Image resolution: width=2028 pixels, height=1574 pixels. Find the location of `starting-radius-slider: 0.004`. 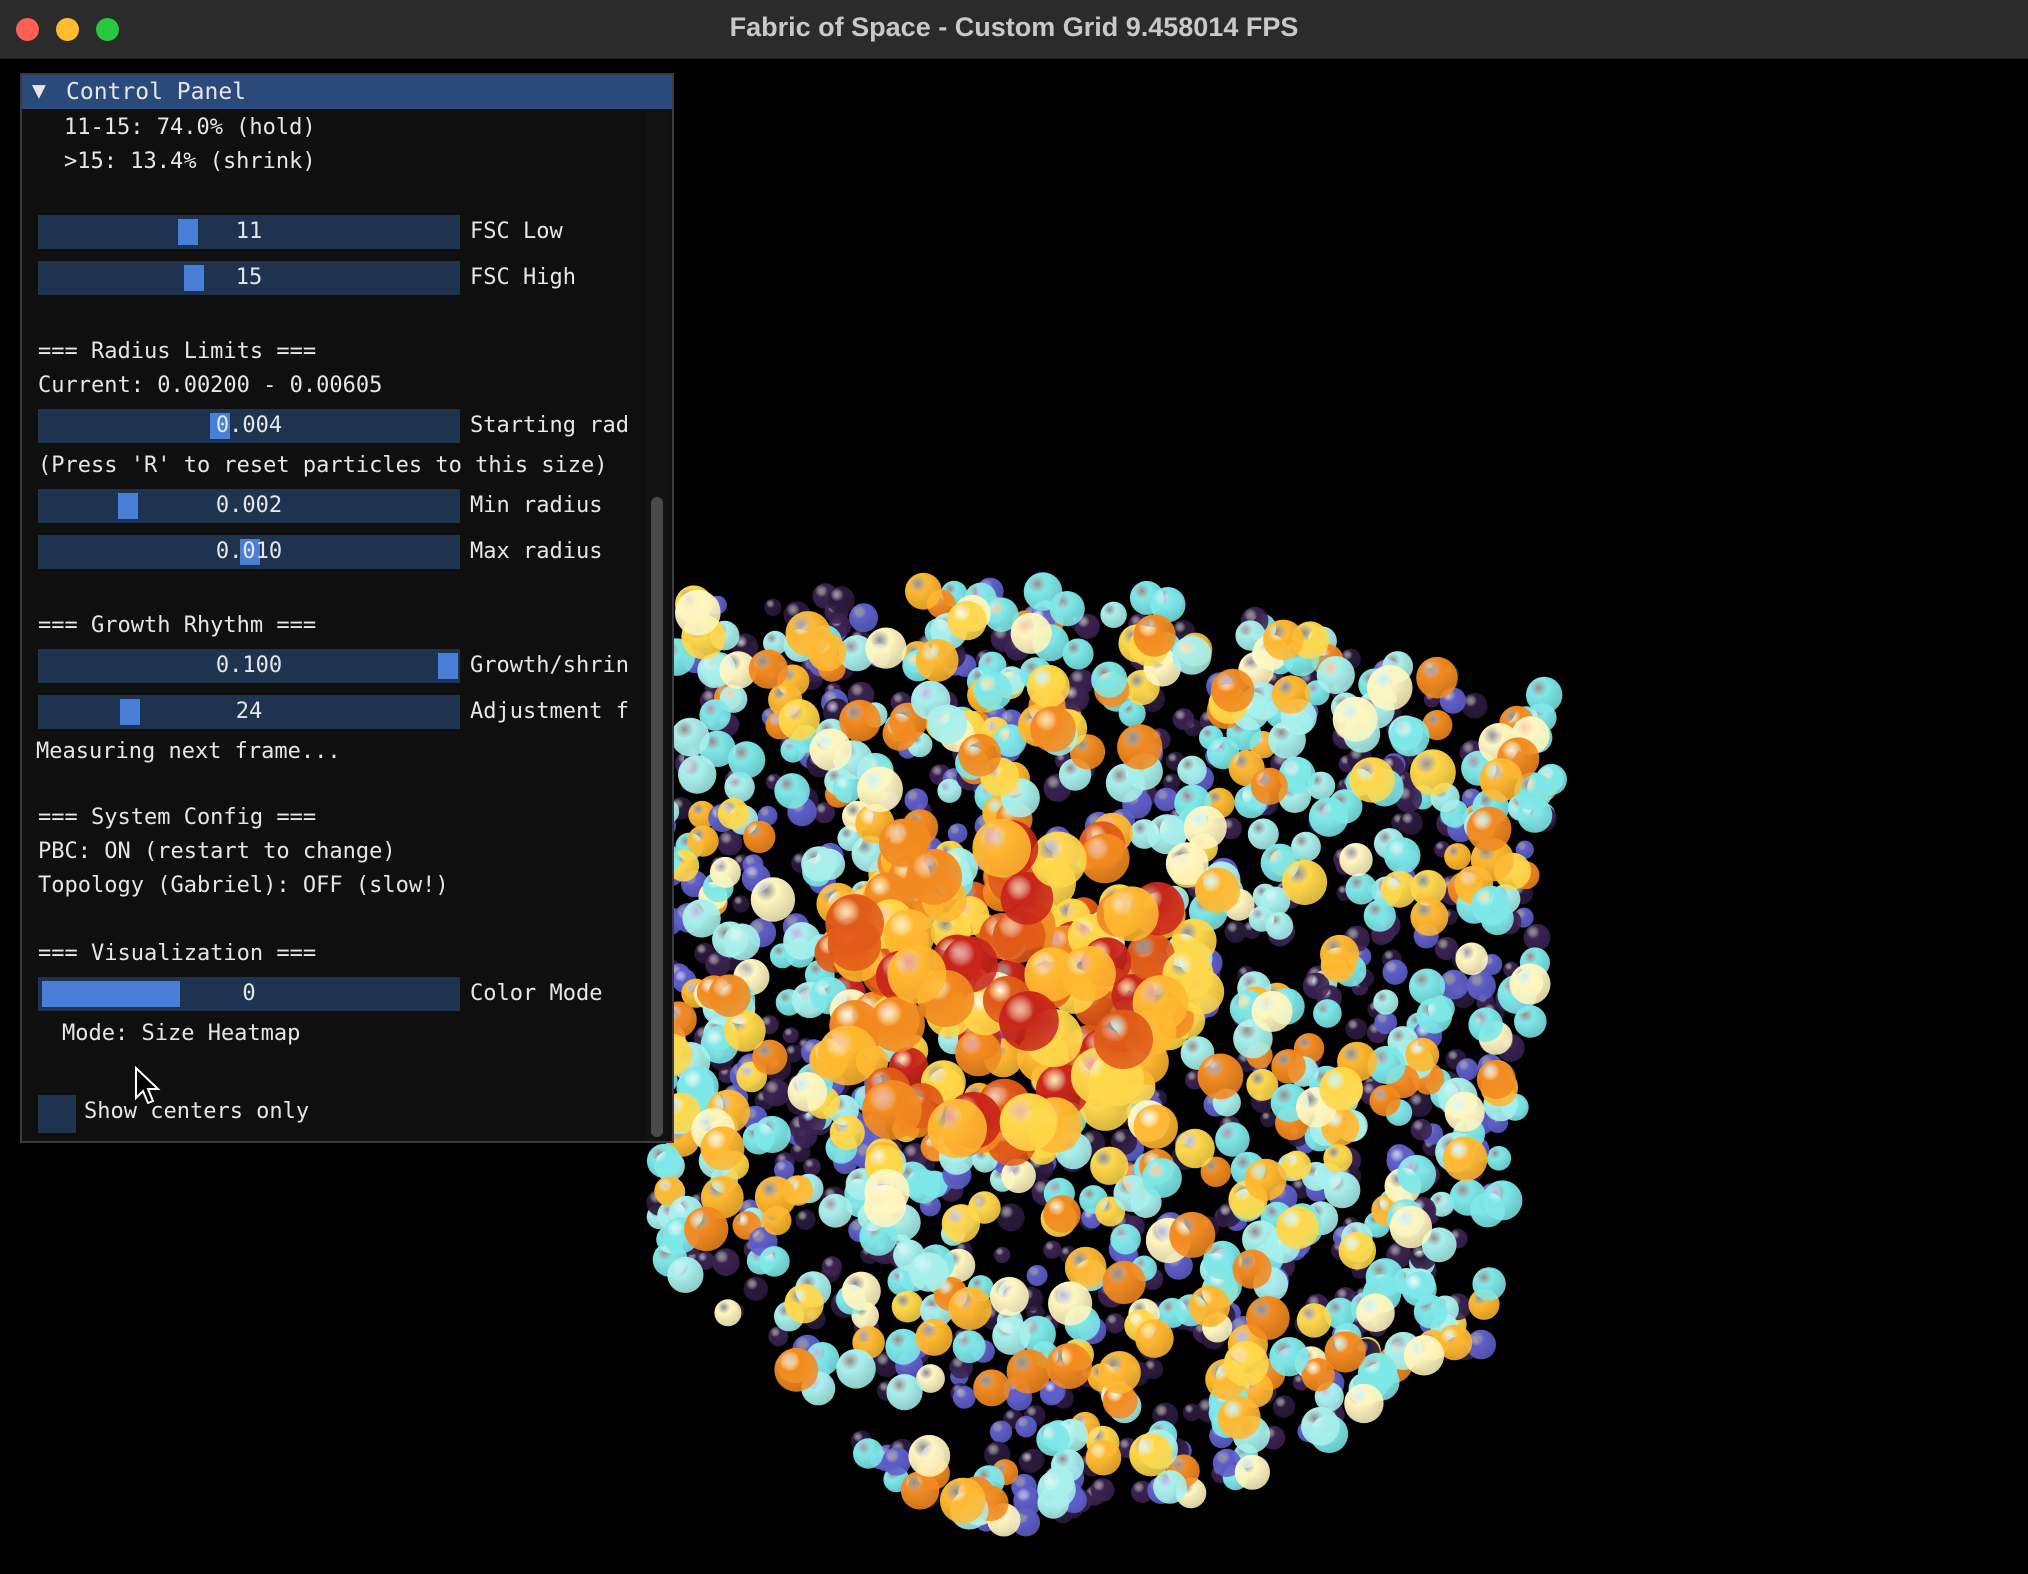

starting-radius-slider: 0.004 is located at coordinates (249, 426).